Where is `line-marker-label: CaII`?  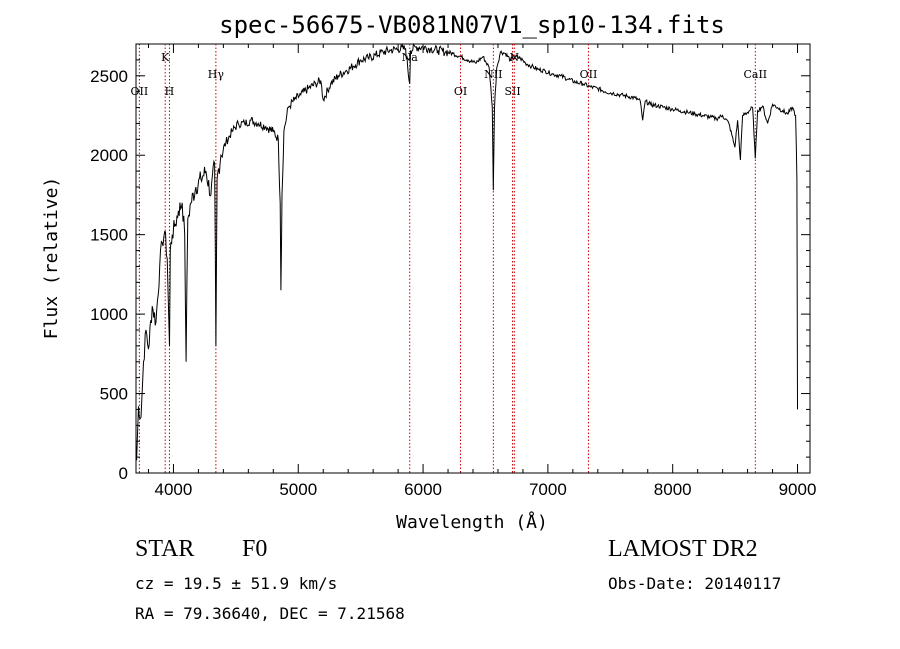 line-marker-label: CaII is located at coordinates (755, 74).